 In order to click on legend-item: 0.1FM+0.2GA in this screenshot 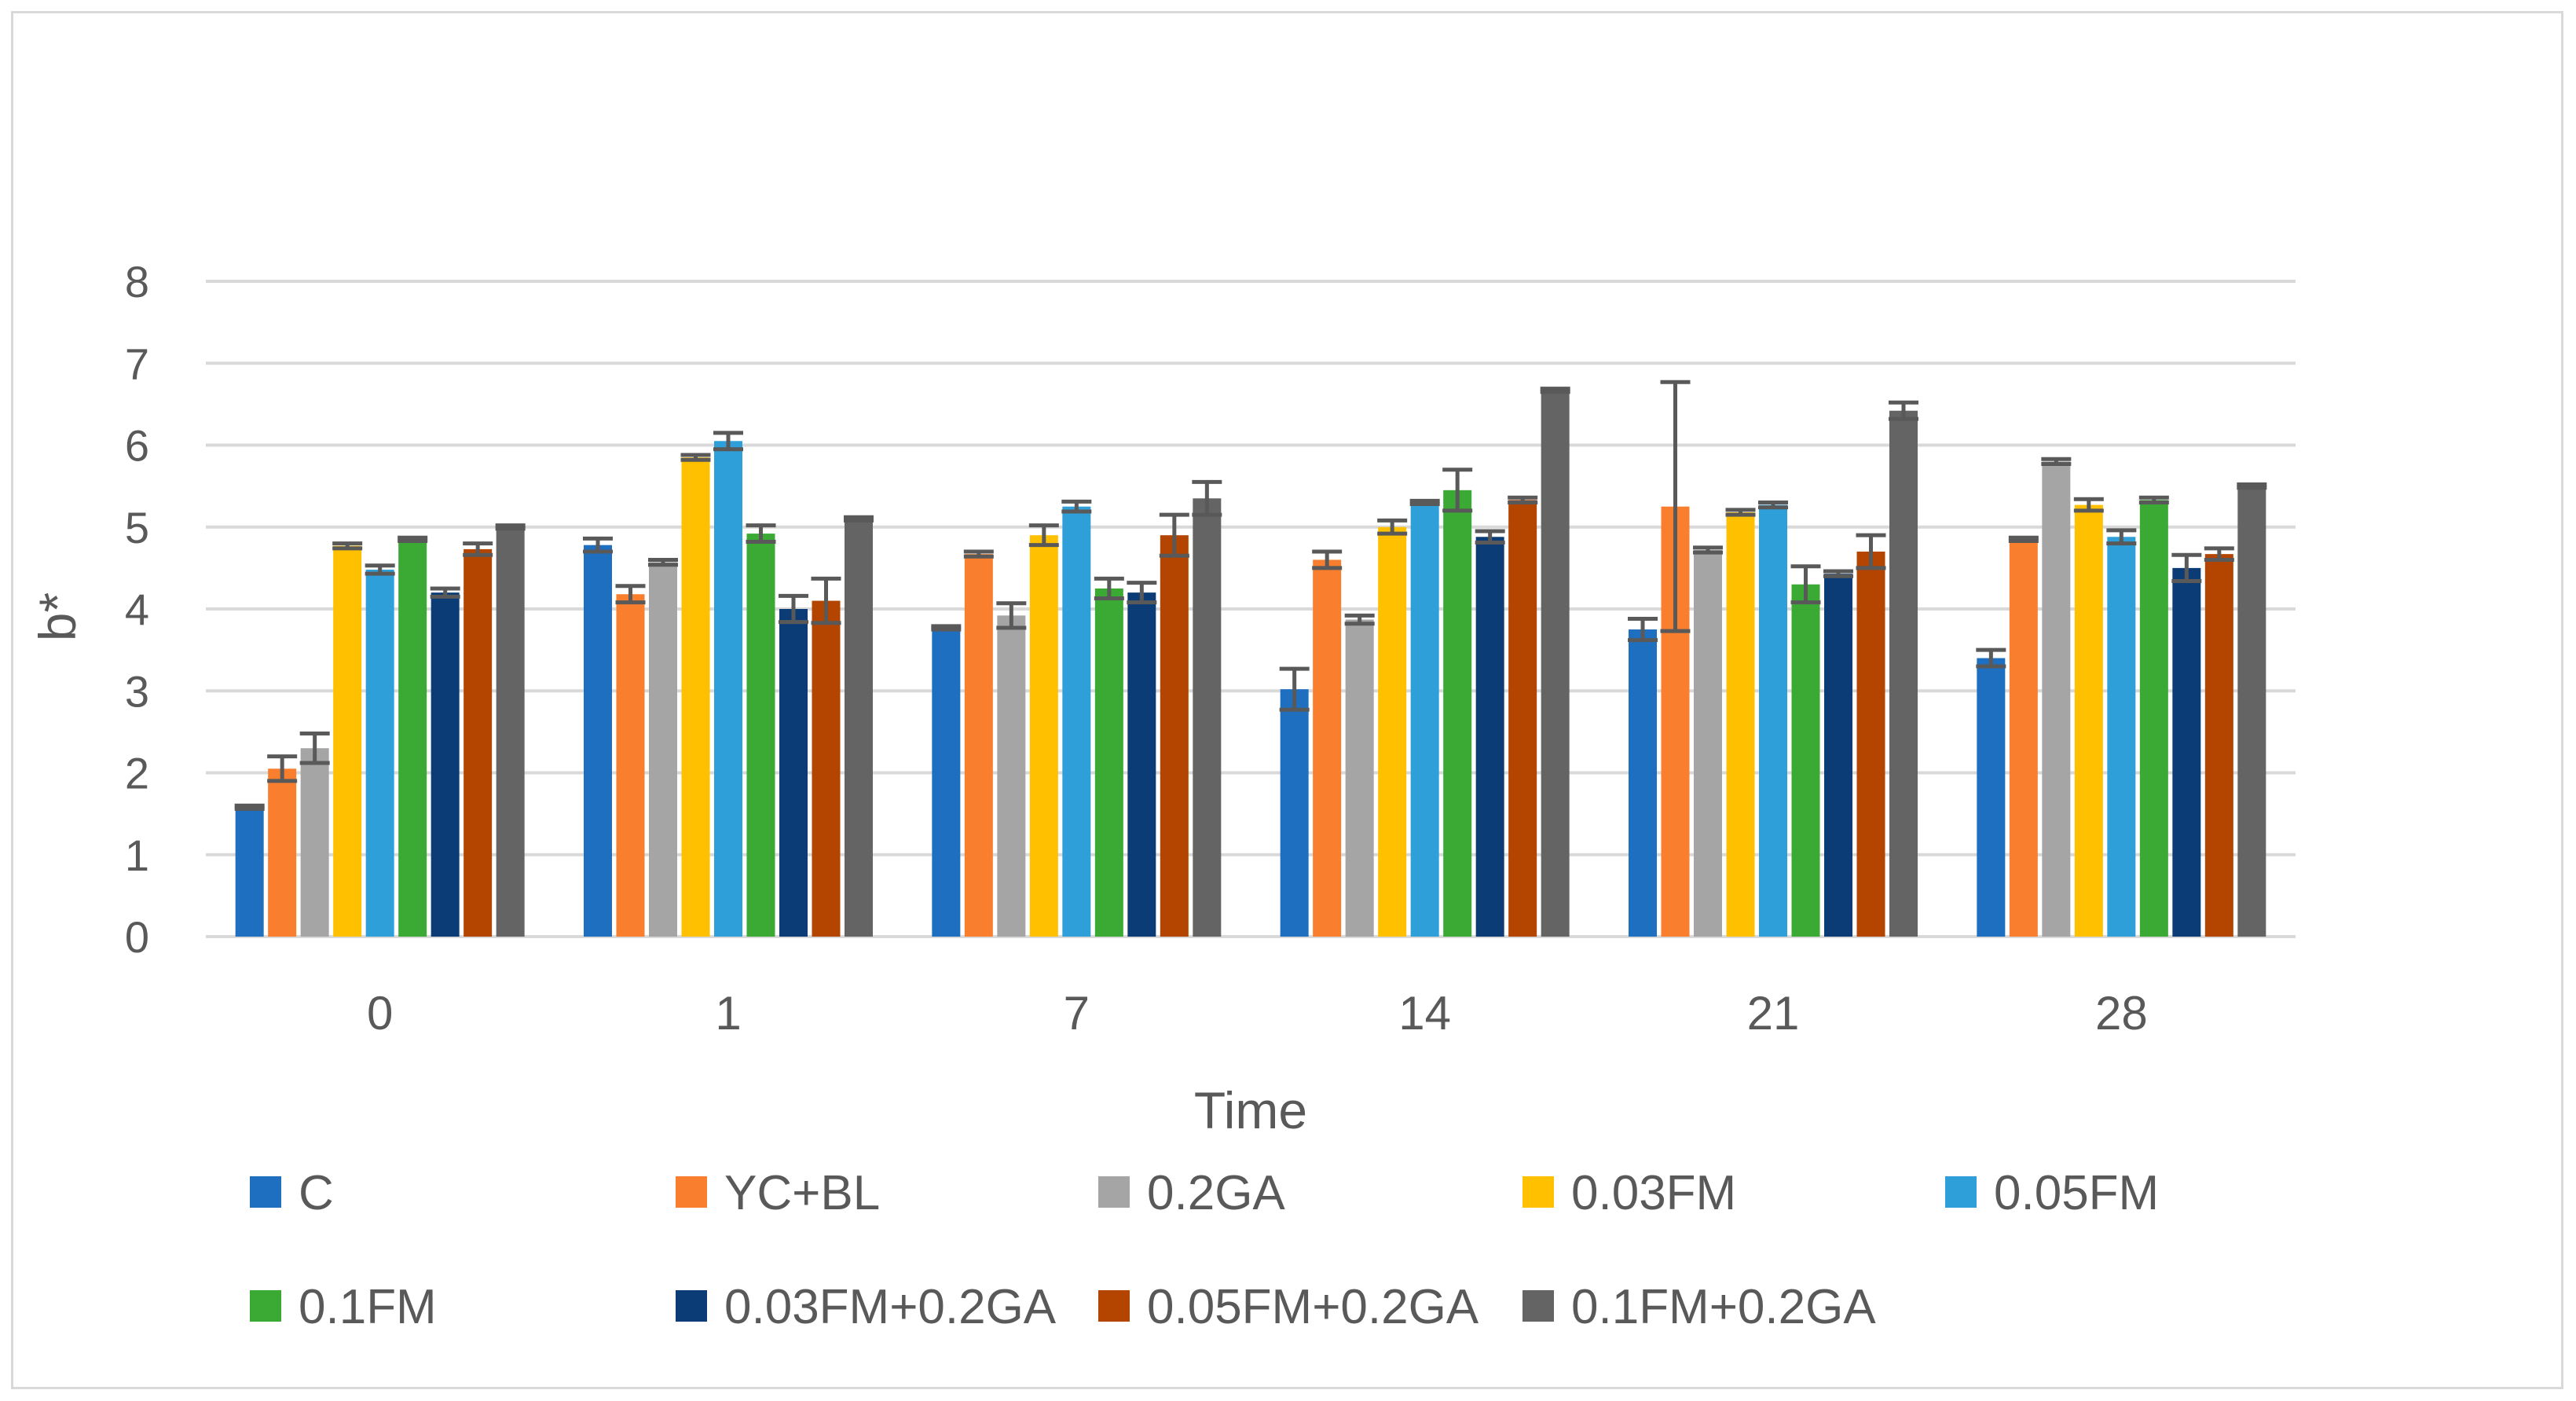, I will do `click(1700, 1307)`.